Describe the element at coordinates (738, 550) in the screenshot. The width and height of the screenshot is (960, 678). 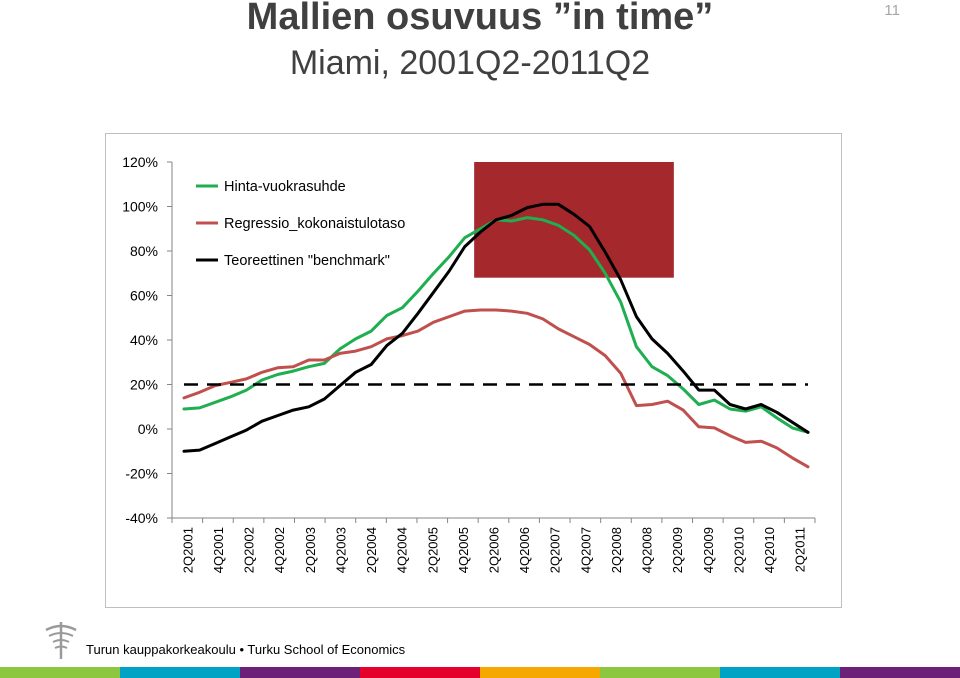
I see `x-tick-label: 2Q2010` at that location.